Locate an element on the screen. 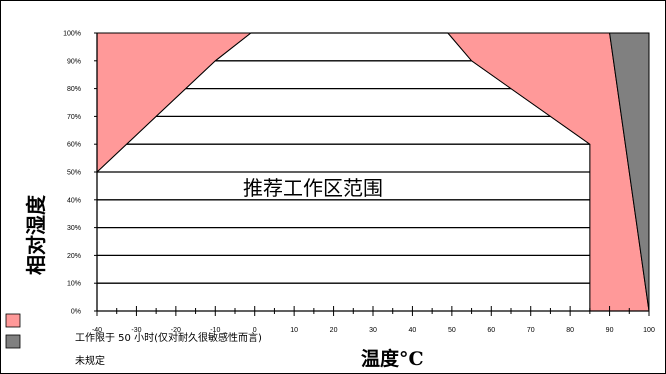  legend-swatch-unspecified is located at coordinates (13, 341).